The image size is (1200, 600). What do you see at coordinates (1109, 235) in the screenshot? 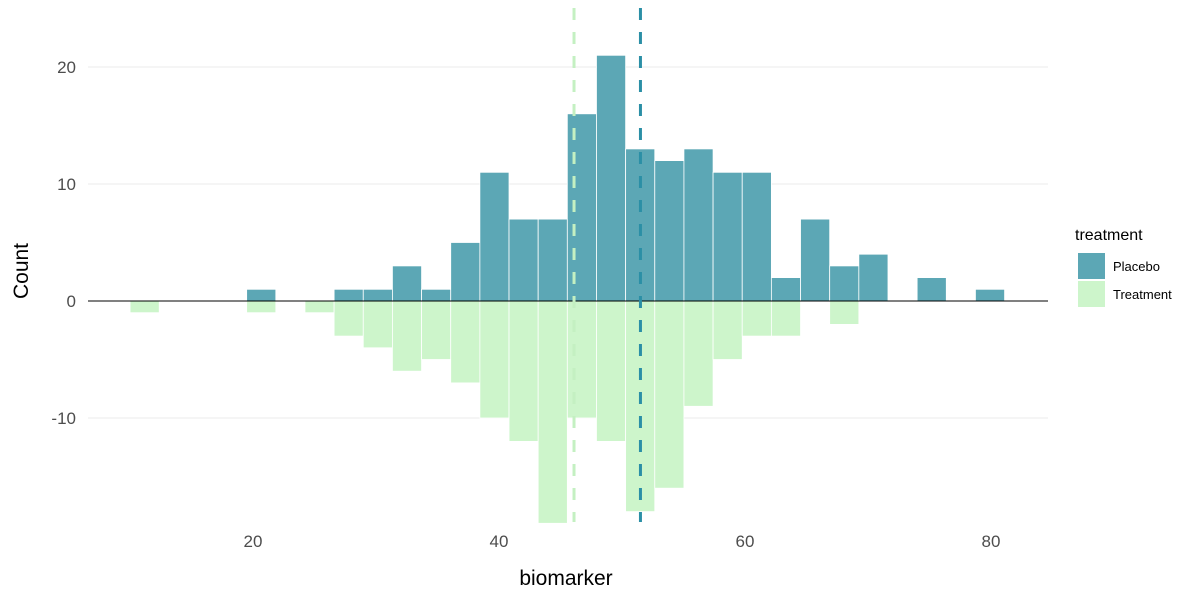
I see `legend-title: treatment` at bounding box center [1109, 235].